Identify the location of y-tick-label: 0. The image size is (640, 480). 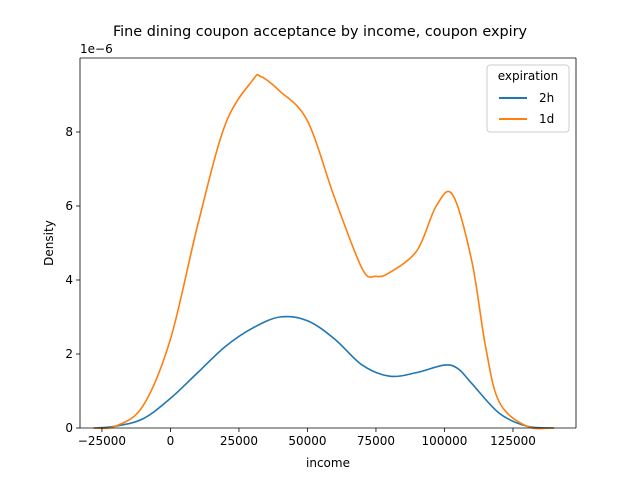
(69, 428).